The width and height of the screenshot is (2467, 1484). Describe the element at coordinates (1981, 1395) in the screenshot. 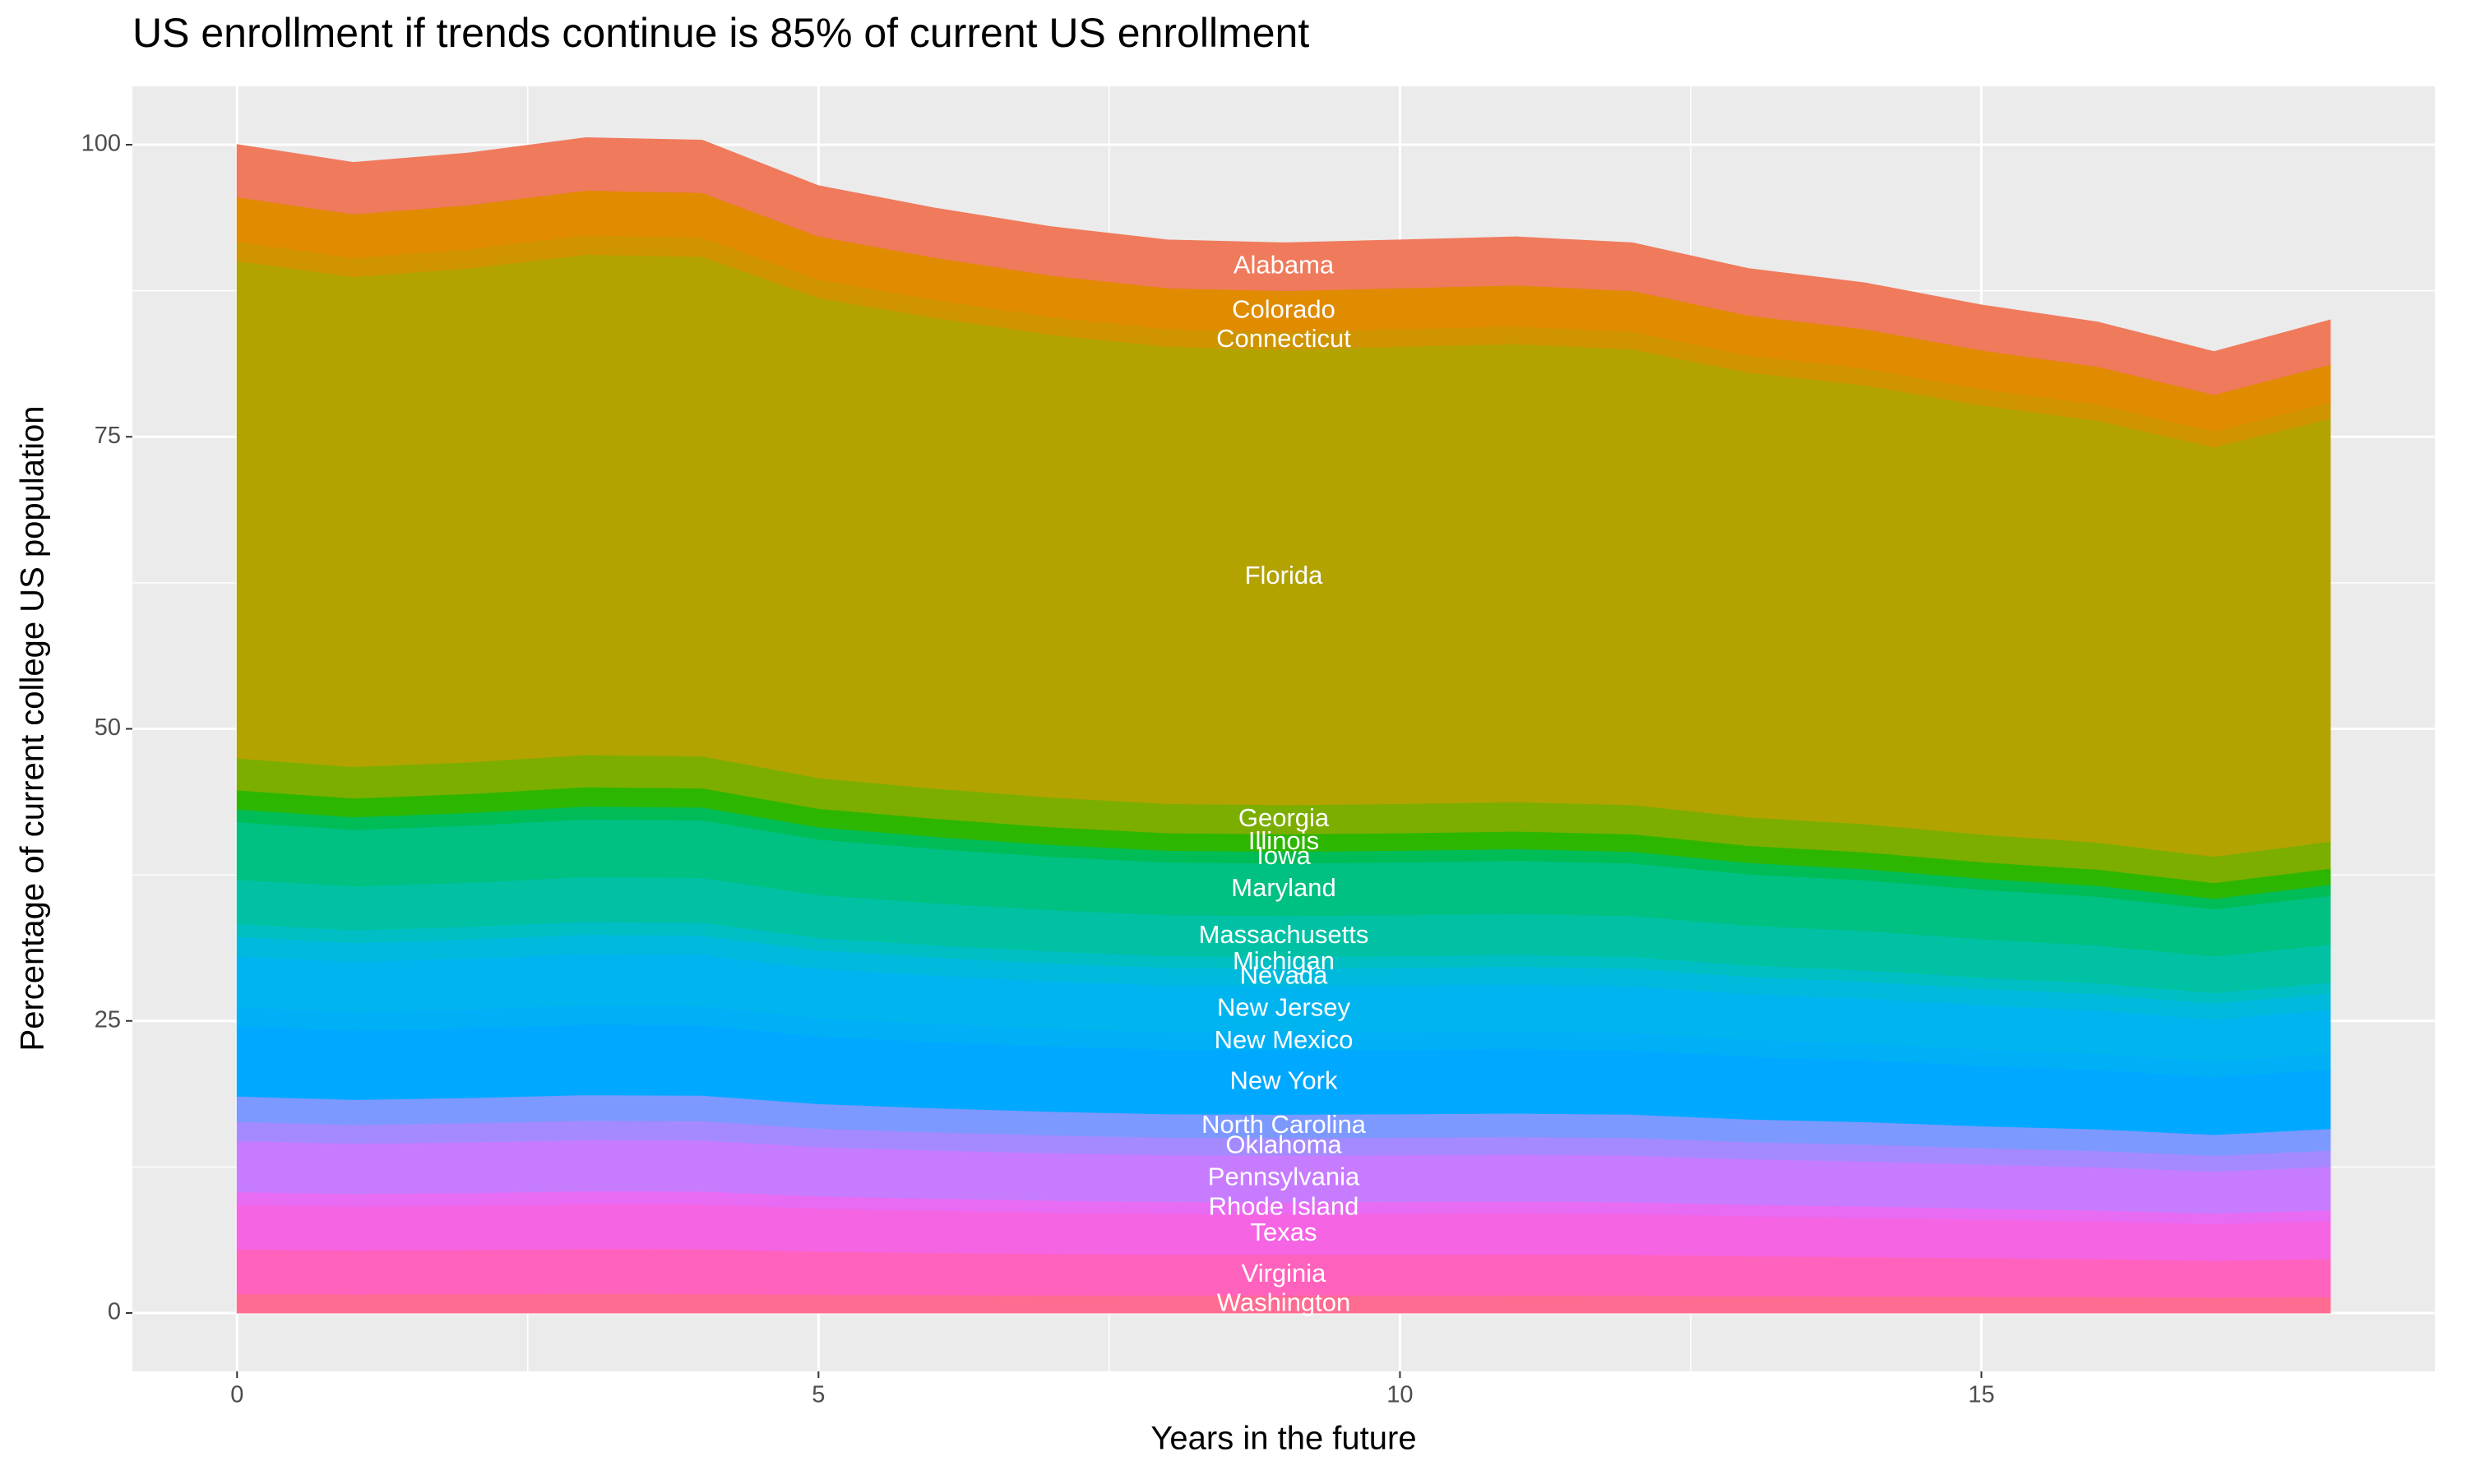

I see `x-tick-label: 15` at that location.